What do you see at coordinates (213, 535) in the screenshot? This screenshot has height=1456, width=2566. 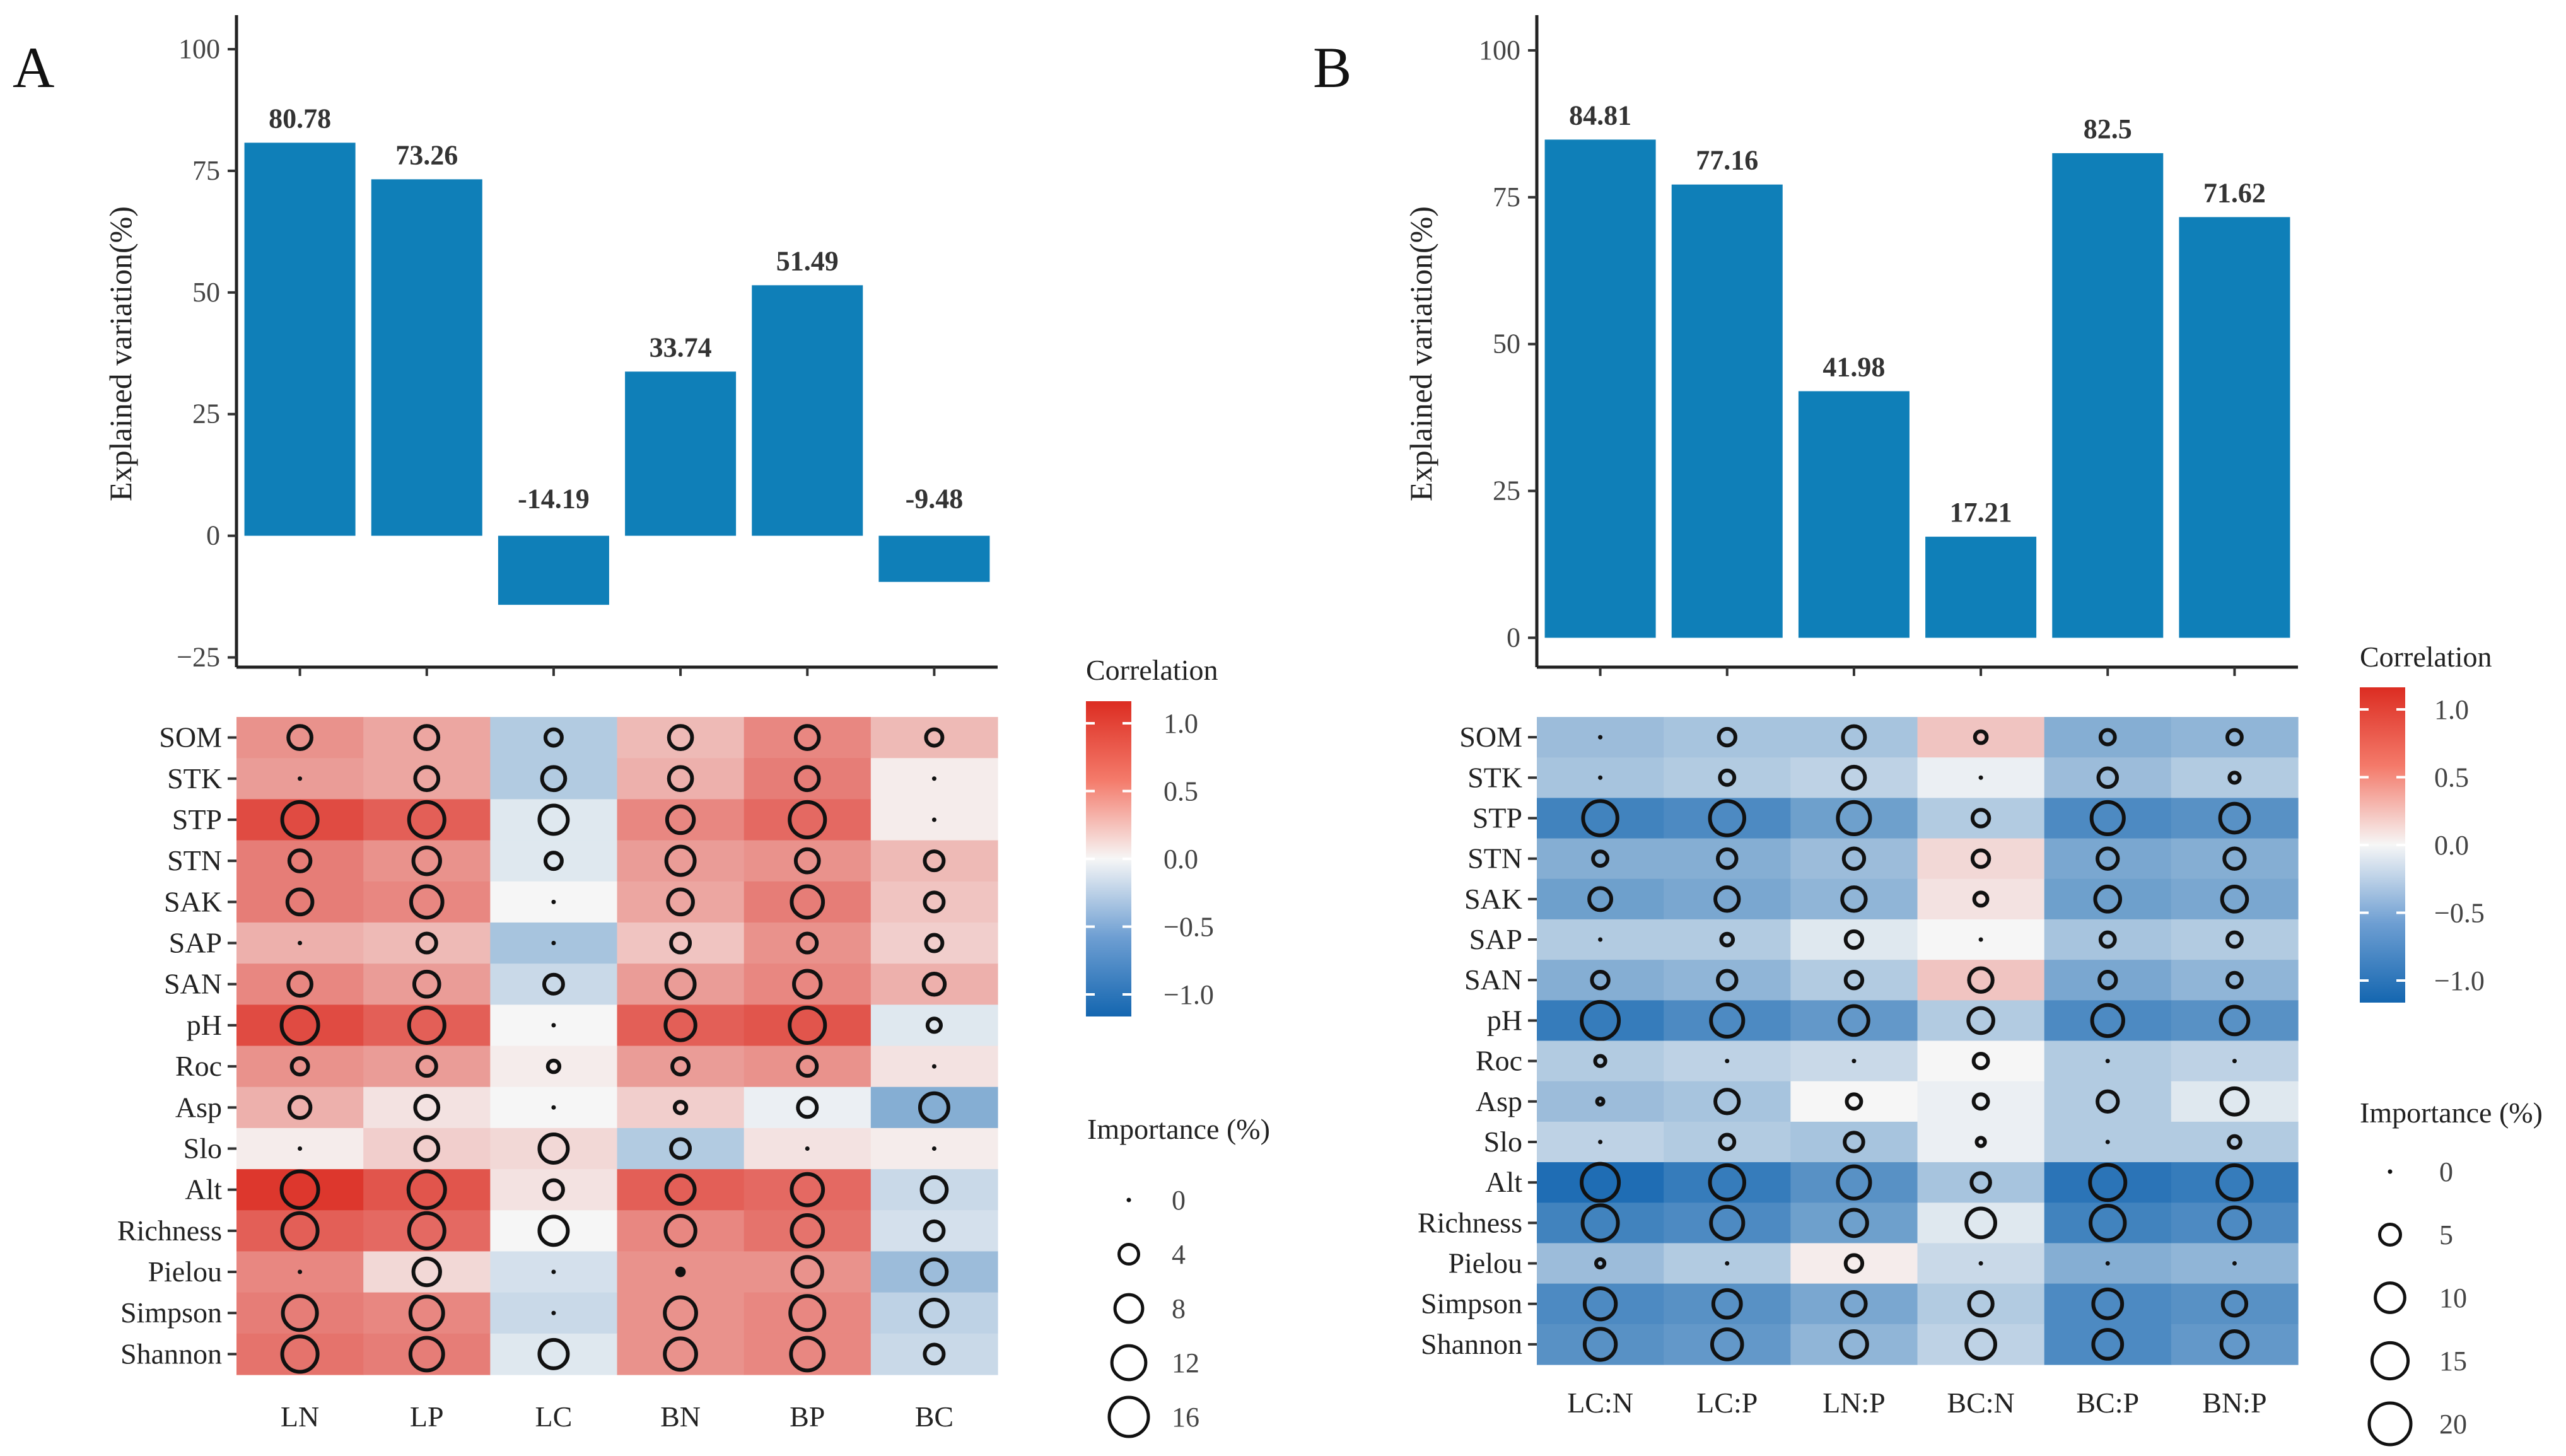 I see `y-tick-label: 0` at bounding box center [213, 535].